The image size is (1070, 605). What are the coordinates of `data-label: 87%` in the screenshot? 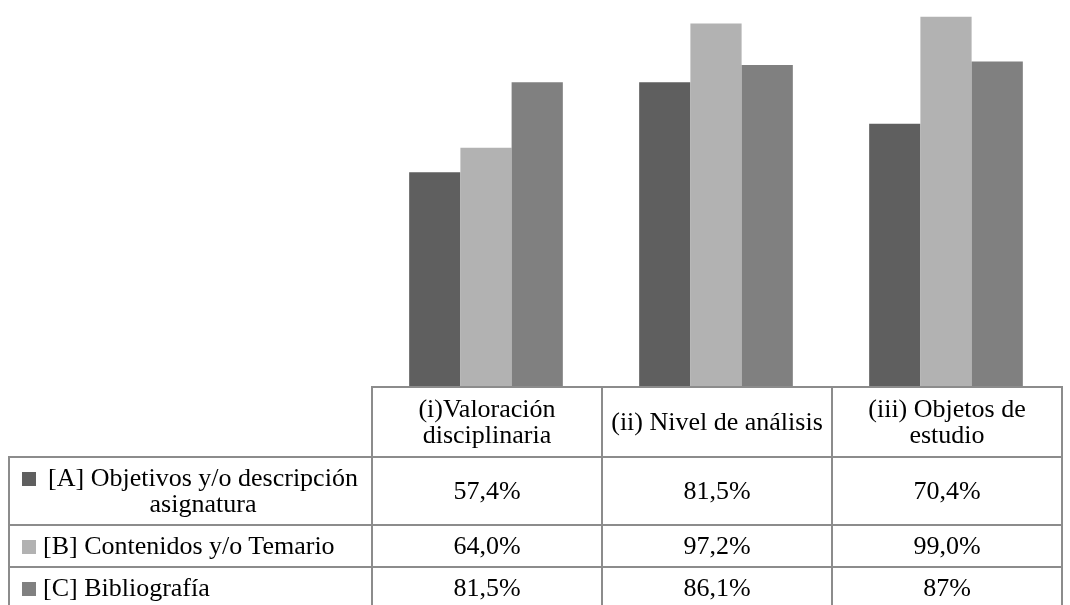 It's located at (947, 586).